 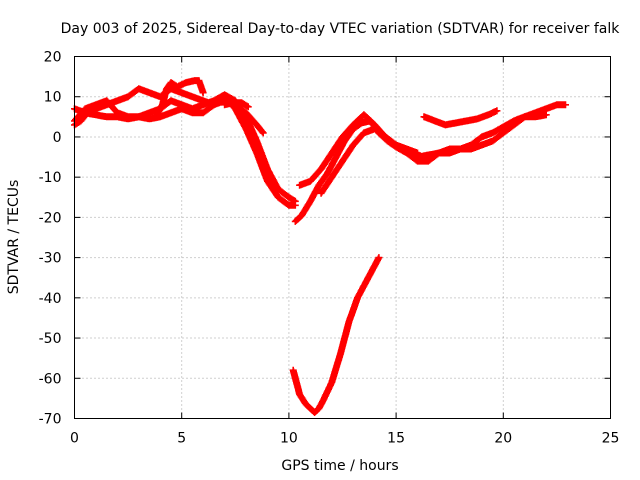 What do you see at coordinates (50, 239) in the screenshot?
I see `y-tick-labels: 20 10 0 -10 -20 -30 -40 -50 -60 -70` at bounding box center [50, 239].